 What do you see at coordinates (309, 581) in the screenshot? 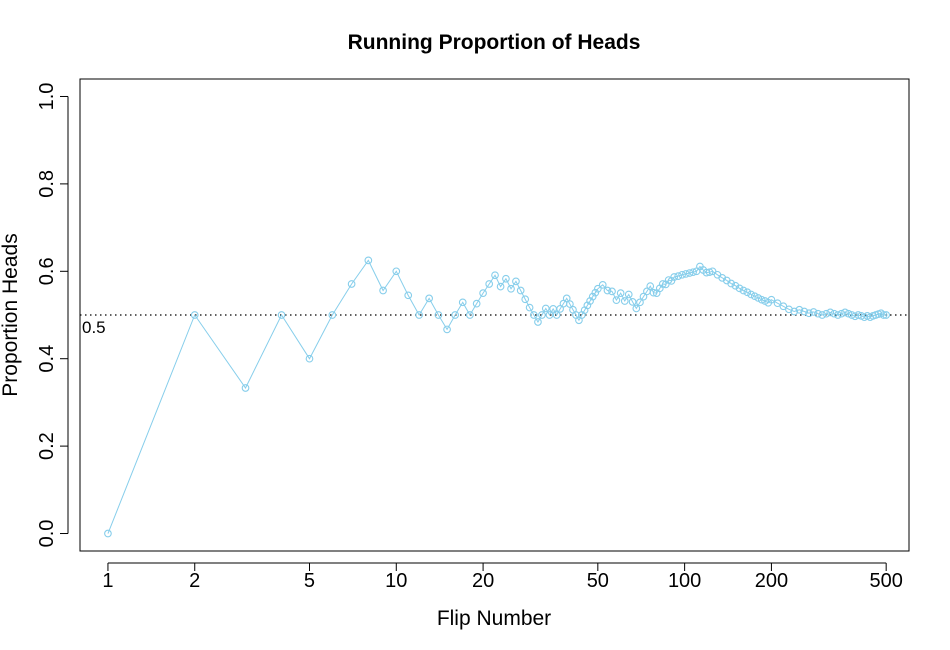
I see `x-tick-label: 5` at bounding box center [309, 581].